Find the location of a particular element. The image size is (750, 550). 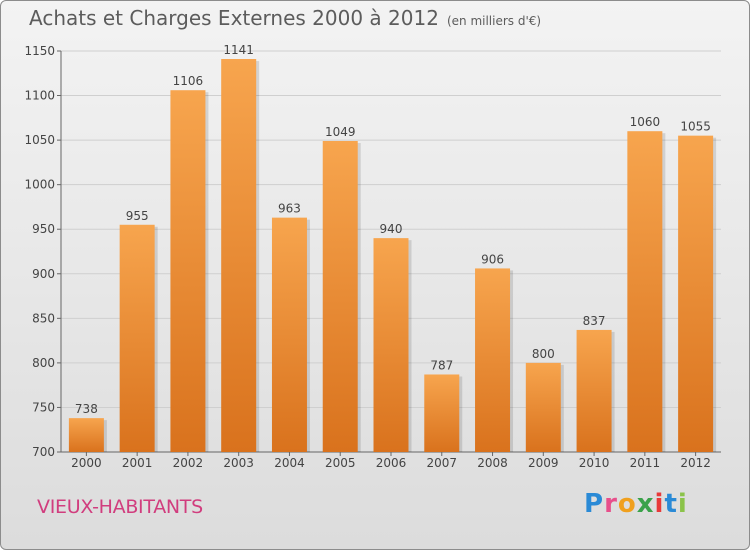

data-label-2005: 1049 is located at coordinates (340, 132).